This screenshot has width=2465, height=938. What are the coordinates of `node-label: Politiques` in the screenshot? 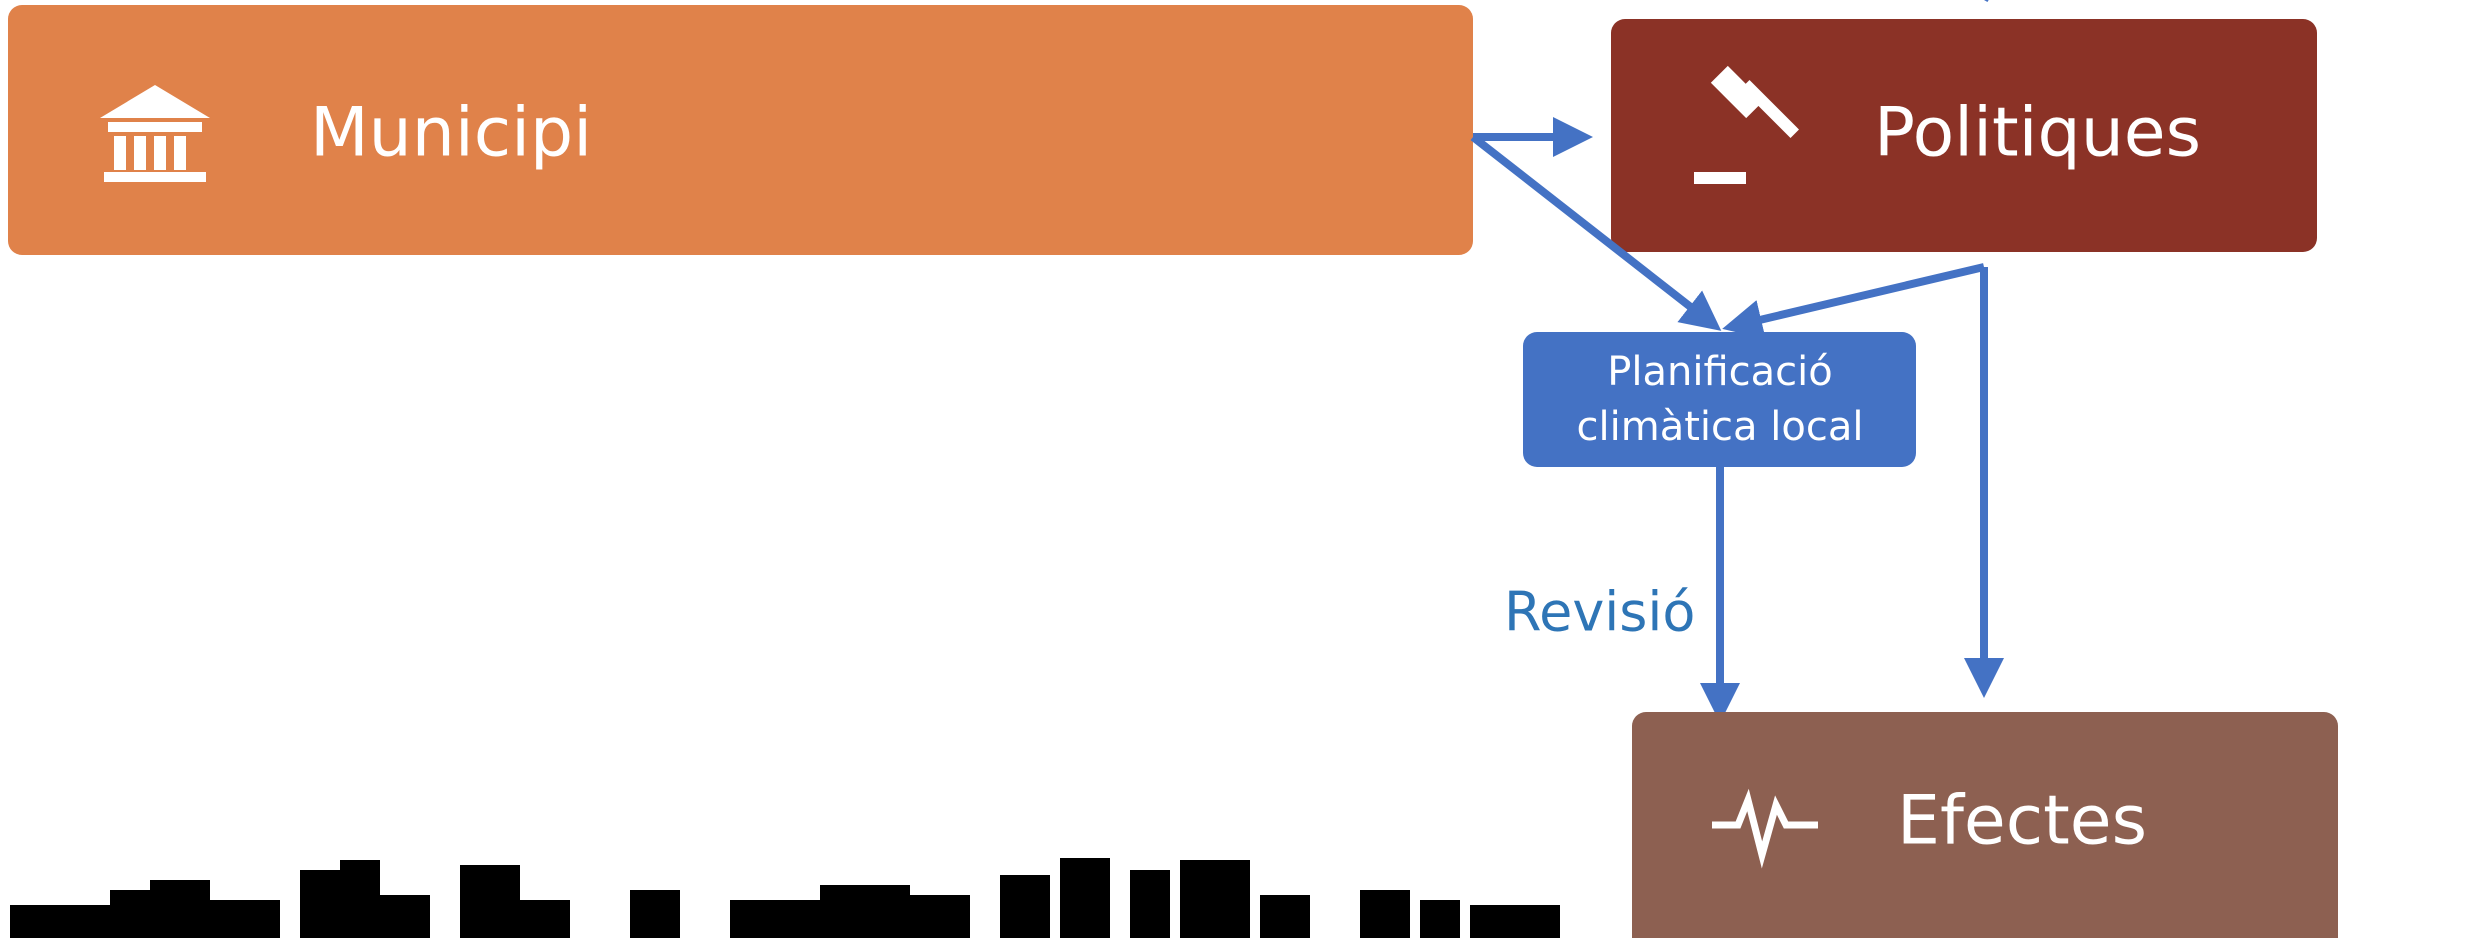 It's located at (2037, 133).